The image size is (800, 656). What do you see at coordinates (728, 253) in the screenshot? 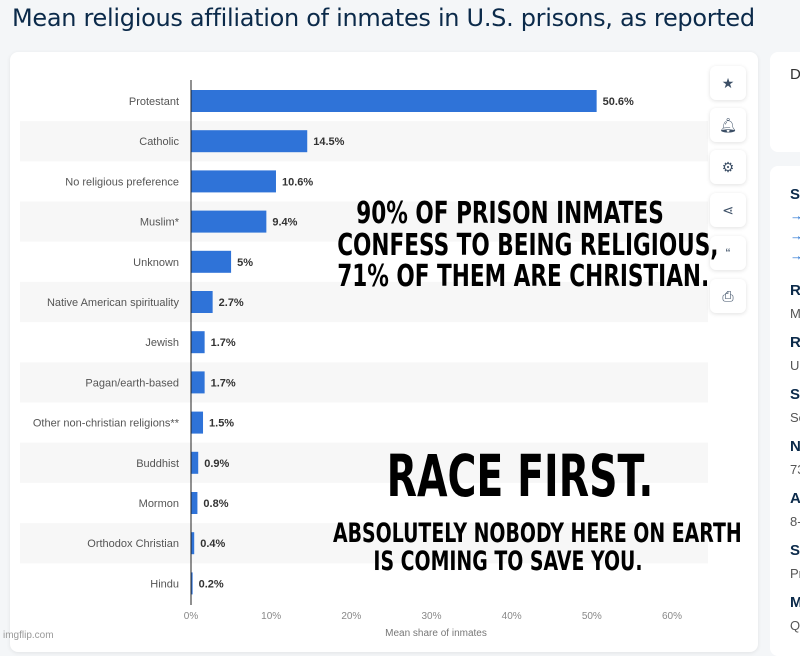
I see `quote-icon: “` at bounding box center [728, 253].